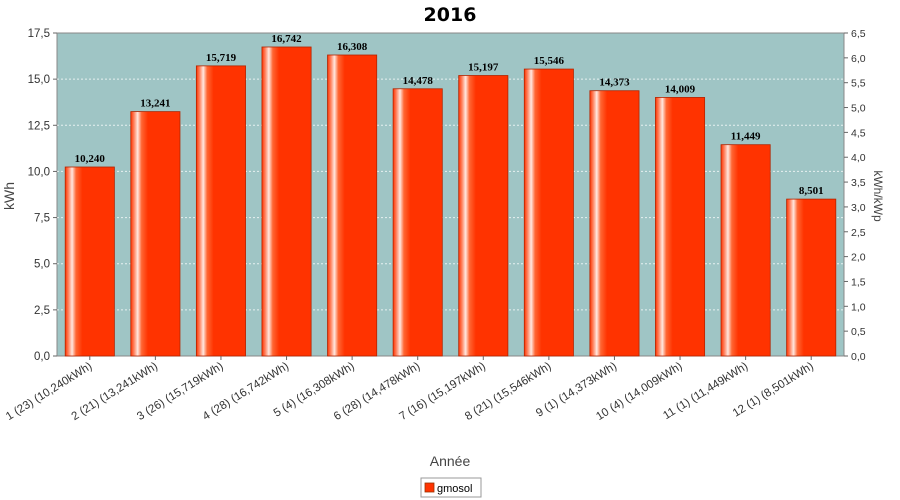 This screenshot has height=500, width=900. Describe the element at coordinates (858, 183) in the screenshot. I see `y2-tick-label: 3,5` at that location.